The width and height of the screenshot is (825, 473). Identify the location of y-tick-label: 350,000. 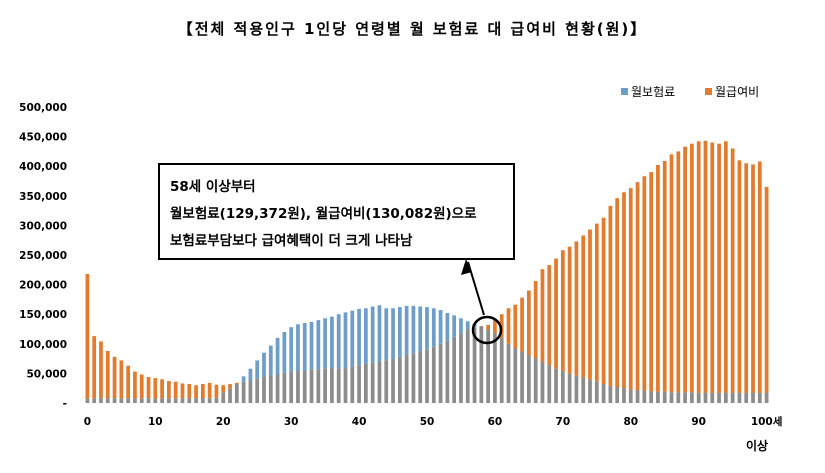
(43, 197).